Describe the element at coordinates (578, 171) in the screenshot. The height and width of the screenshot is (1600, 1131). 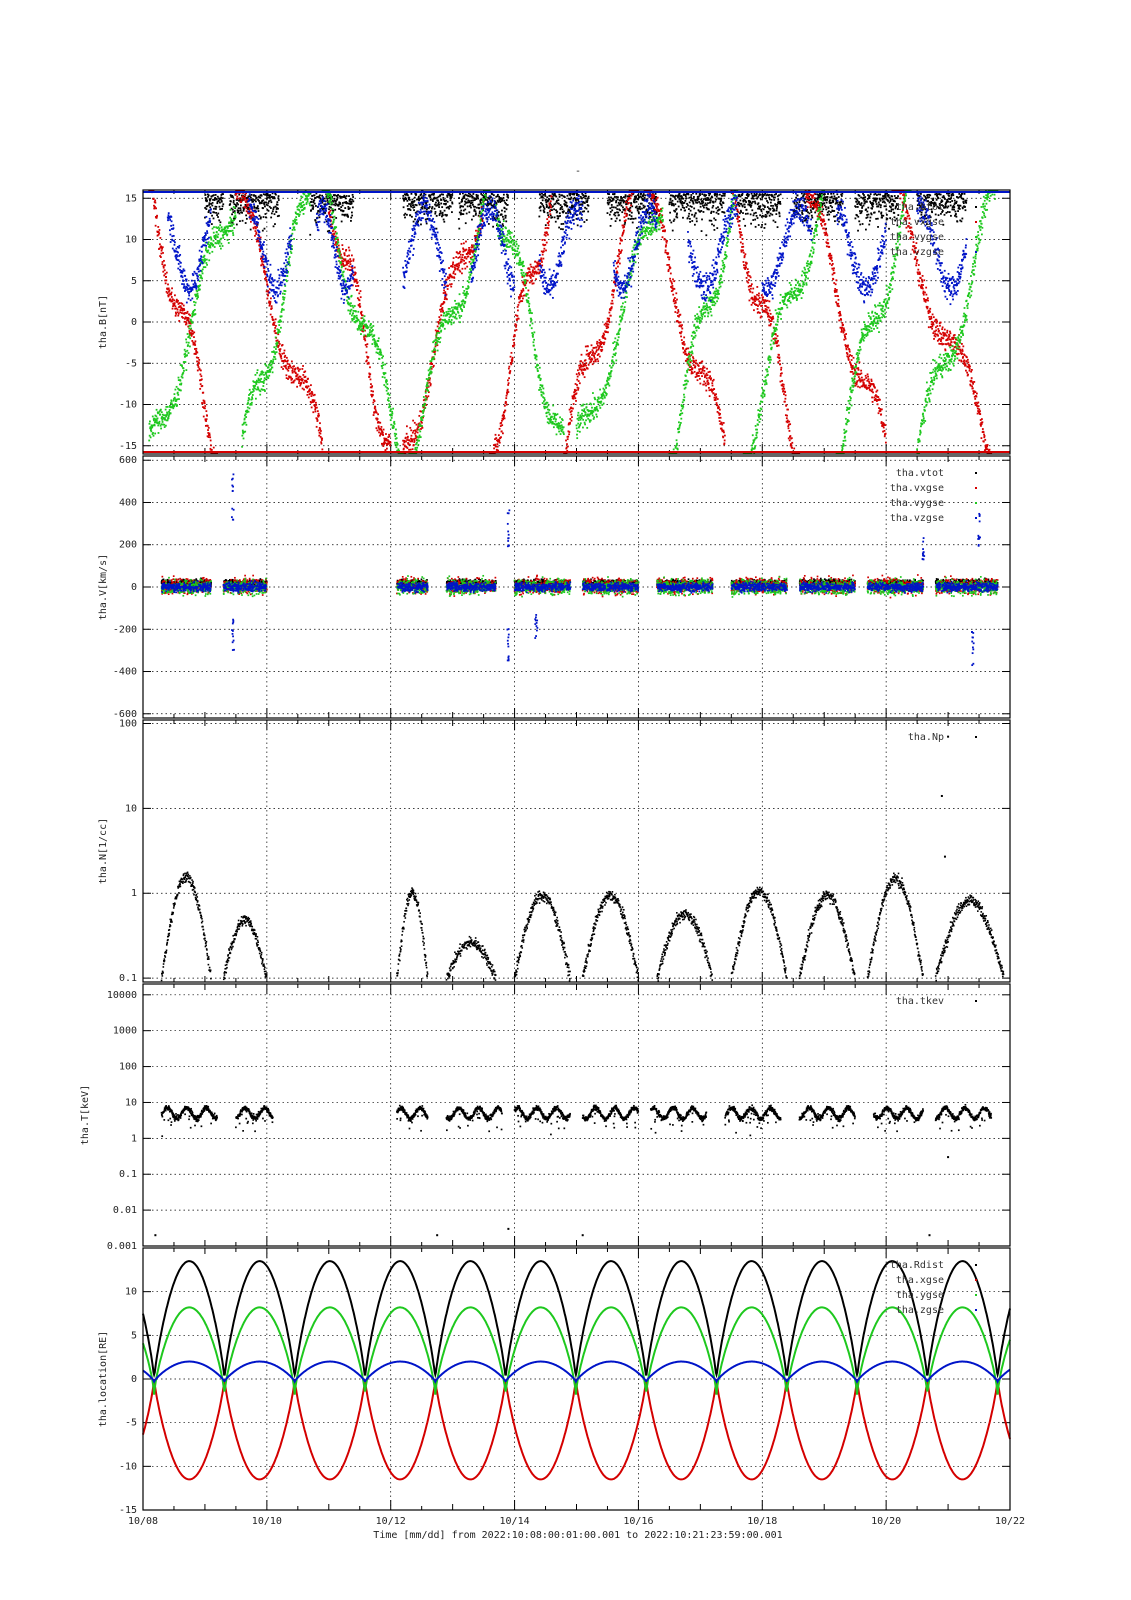
I see `figure-title: -` at that location.